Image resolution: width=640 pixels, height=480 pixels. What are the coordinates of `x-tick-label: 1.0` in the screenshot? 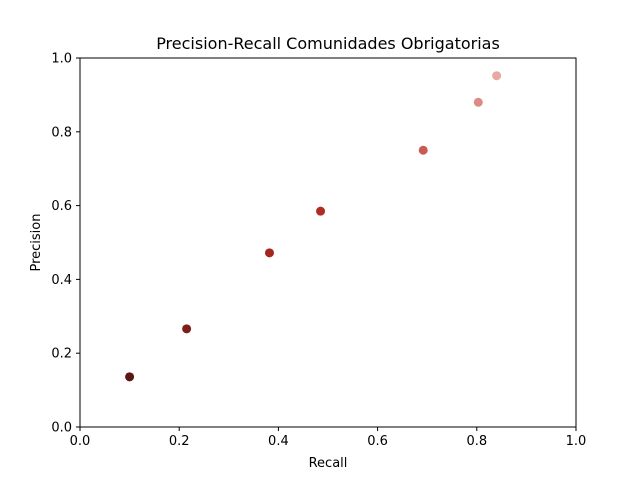 It's located at (576, 441).